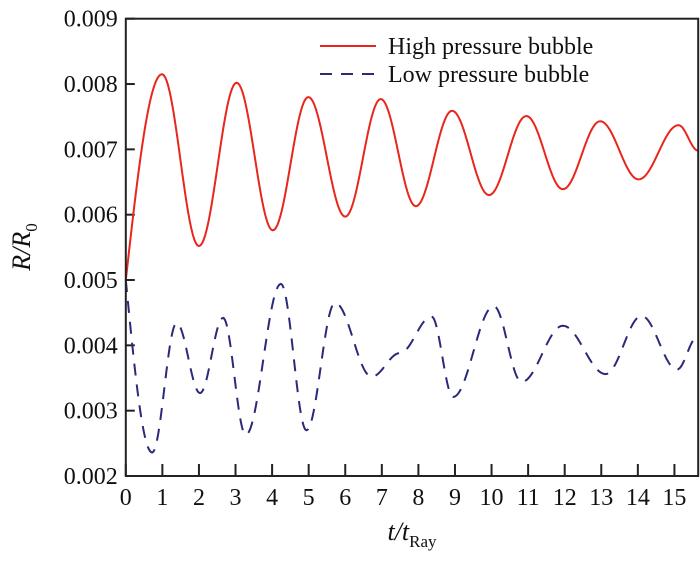 This screenshot has height=563, width=700. I want to click on x-tick-label: 4, so click(272, 498).